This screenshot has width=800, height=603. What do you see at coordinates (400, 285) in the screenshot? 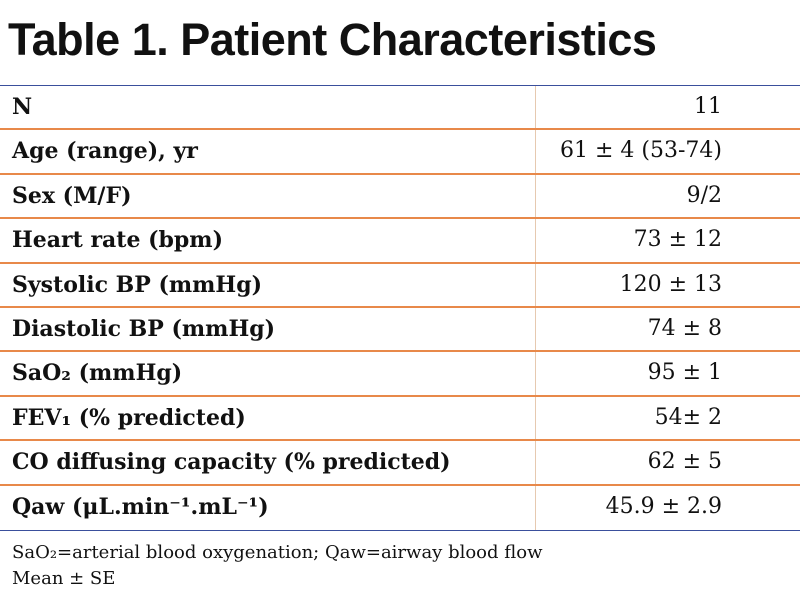
I see `table-row: Systolic BP (mmHg) 120 ± 13` at bounding box center [400, 285].